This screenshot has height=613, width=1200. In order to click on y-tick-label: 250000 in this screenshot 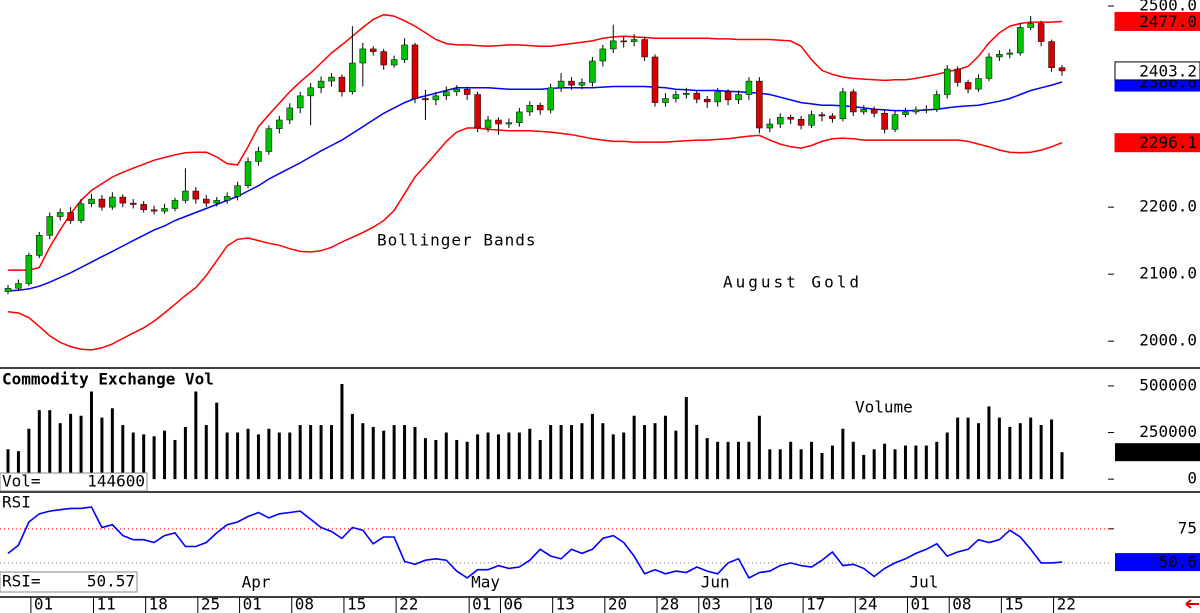, I will do `click(1168, 431)`.